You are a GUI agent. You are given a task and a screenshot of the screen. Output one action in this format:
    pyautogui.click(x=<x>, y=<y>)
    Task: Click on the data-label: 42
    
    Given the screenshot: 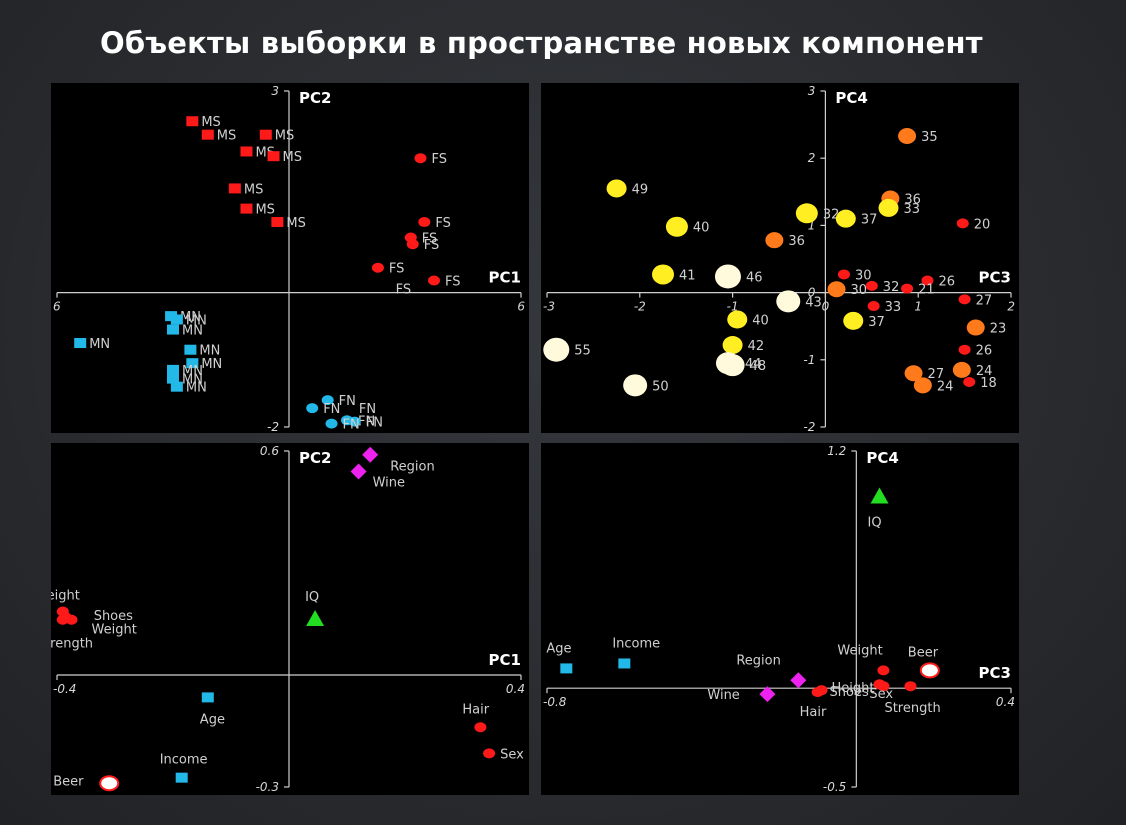 What is the action you would take?
    pyautogui.click(x=756, y=346)
    